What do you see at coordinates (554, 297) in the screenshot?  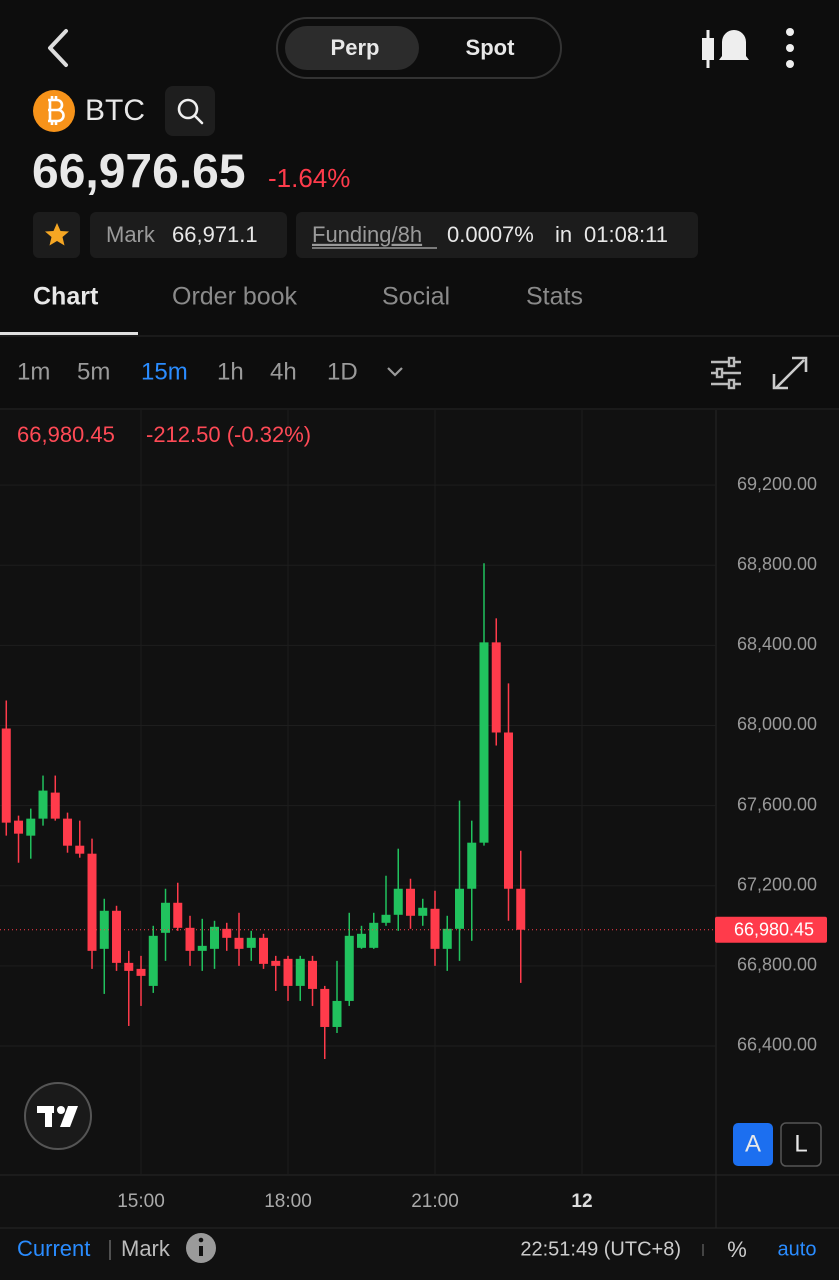 I see `tab: Stats` at bounding box center [554, 297].